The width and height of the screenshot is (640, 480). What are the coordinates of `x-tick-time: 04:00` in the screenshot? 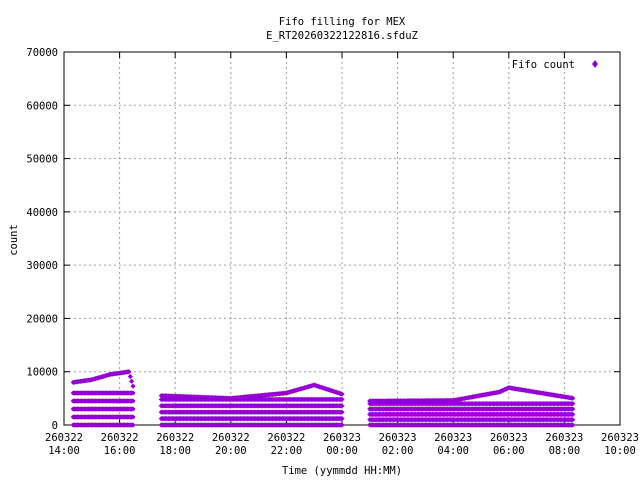 It's located at (453, 451).